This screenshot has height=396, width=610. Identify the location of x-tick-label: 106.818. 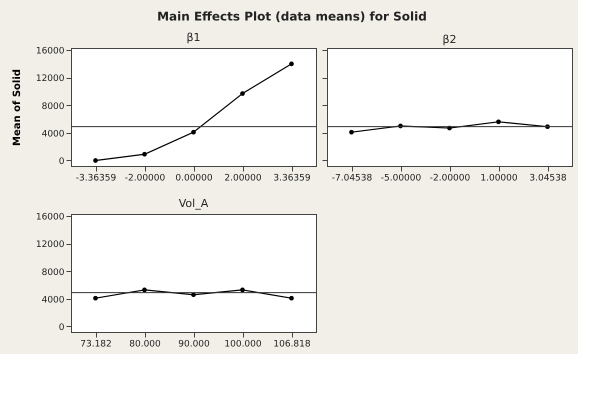
(292, 345).